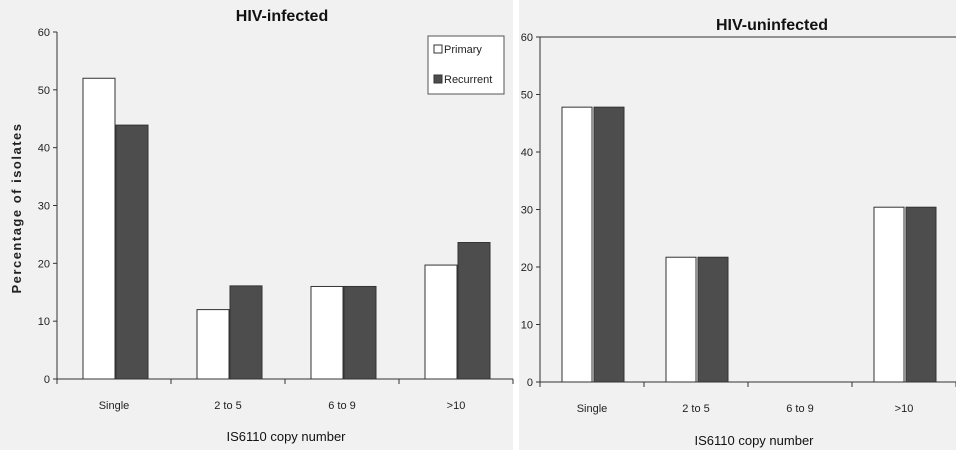 The image size is (956, 450). I want to click on legend: Primary Recurrent, so click(466, 65).